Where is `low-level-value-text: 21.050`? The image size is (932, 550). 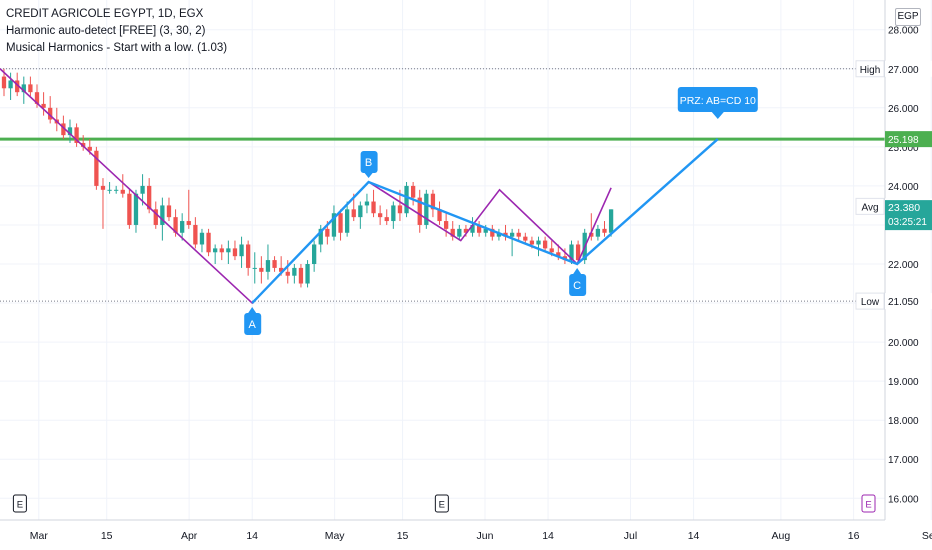 low-level-value-text: 21.050 is located at coordinates (903, 302).